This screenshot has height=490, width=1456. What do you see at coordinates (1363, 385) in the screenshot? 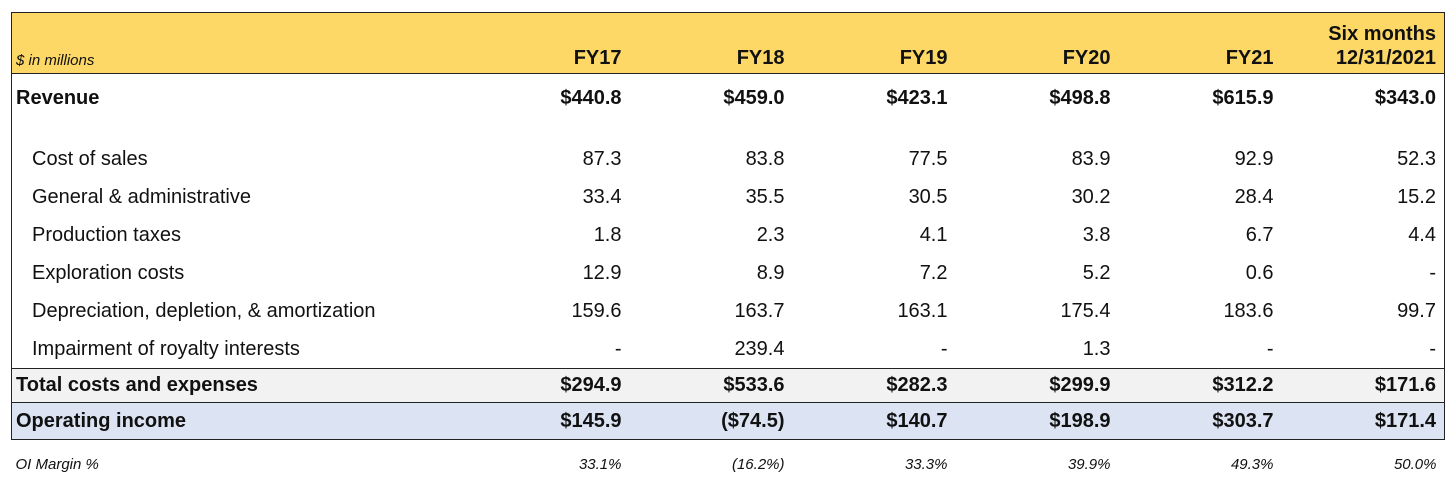
I see `total-value: $171.6` at bounding box center [1363, 385].